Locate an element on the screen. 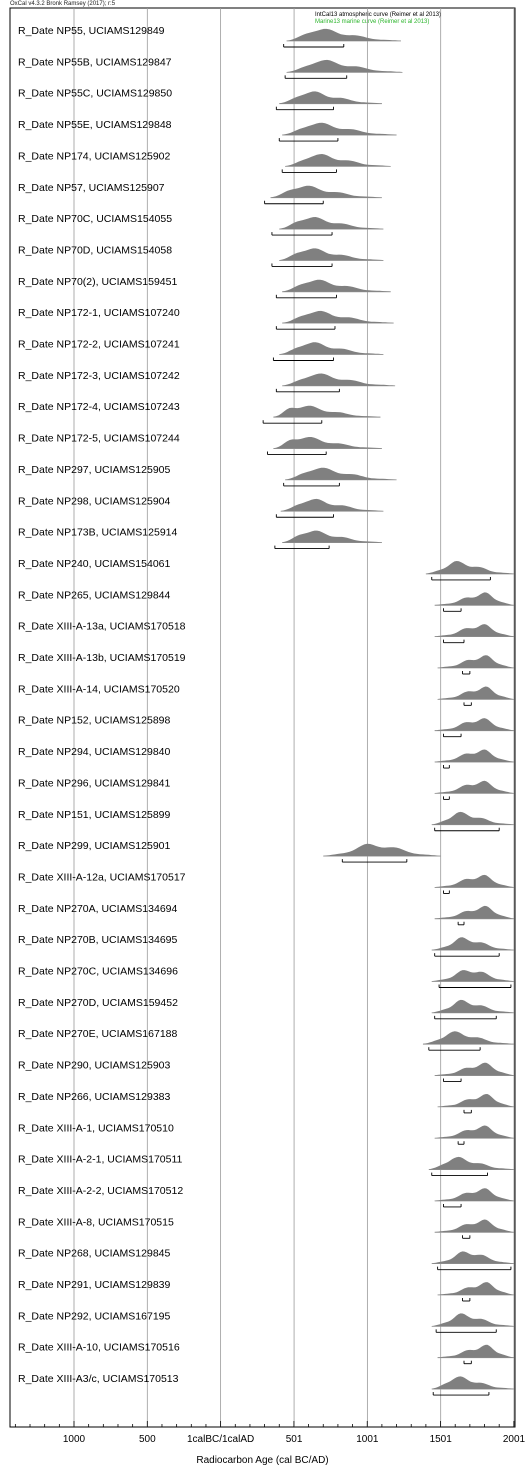 Image resolution: width=525 pixels, height=1473 pixels. row-label: R_Date NP55, UCIAMS129849 is located at coordinates (91, 31).